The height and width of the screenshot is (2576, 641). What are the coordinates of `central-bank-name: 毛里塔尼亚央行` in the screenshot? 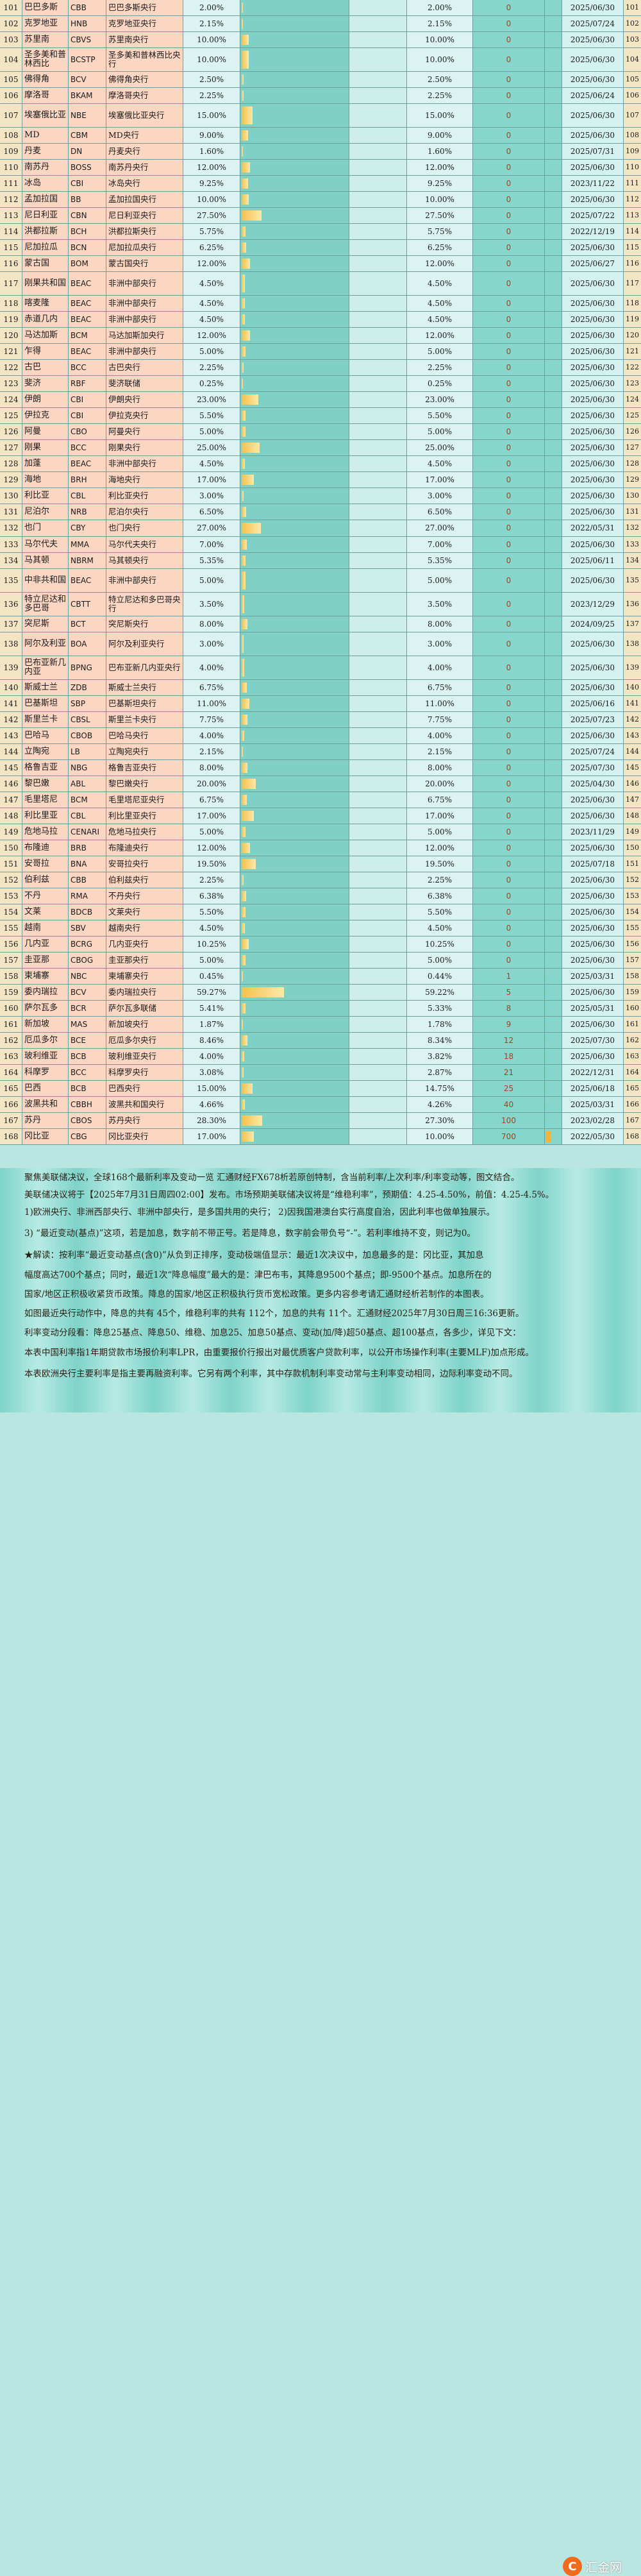 It's located at (144, 800).